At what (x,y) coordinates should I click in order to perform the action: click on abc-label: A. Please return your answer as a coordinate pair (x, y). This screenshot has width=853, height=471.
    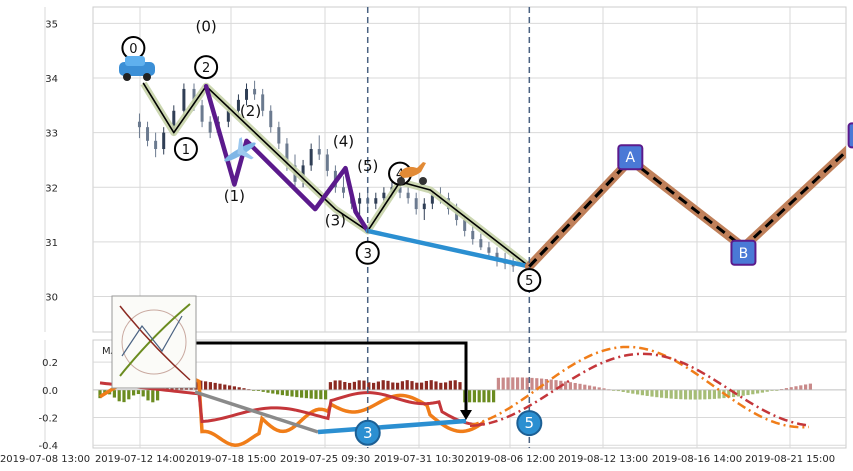
    Looking at the image, I should click on (631, 158).